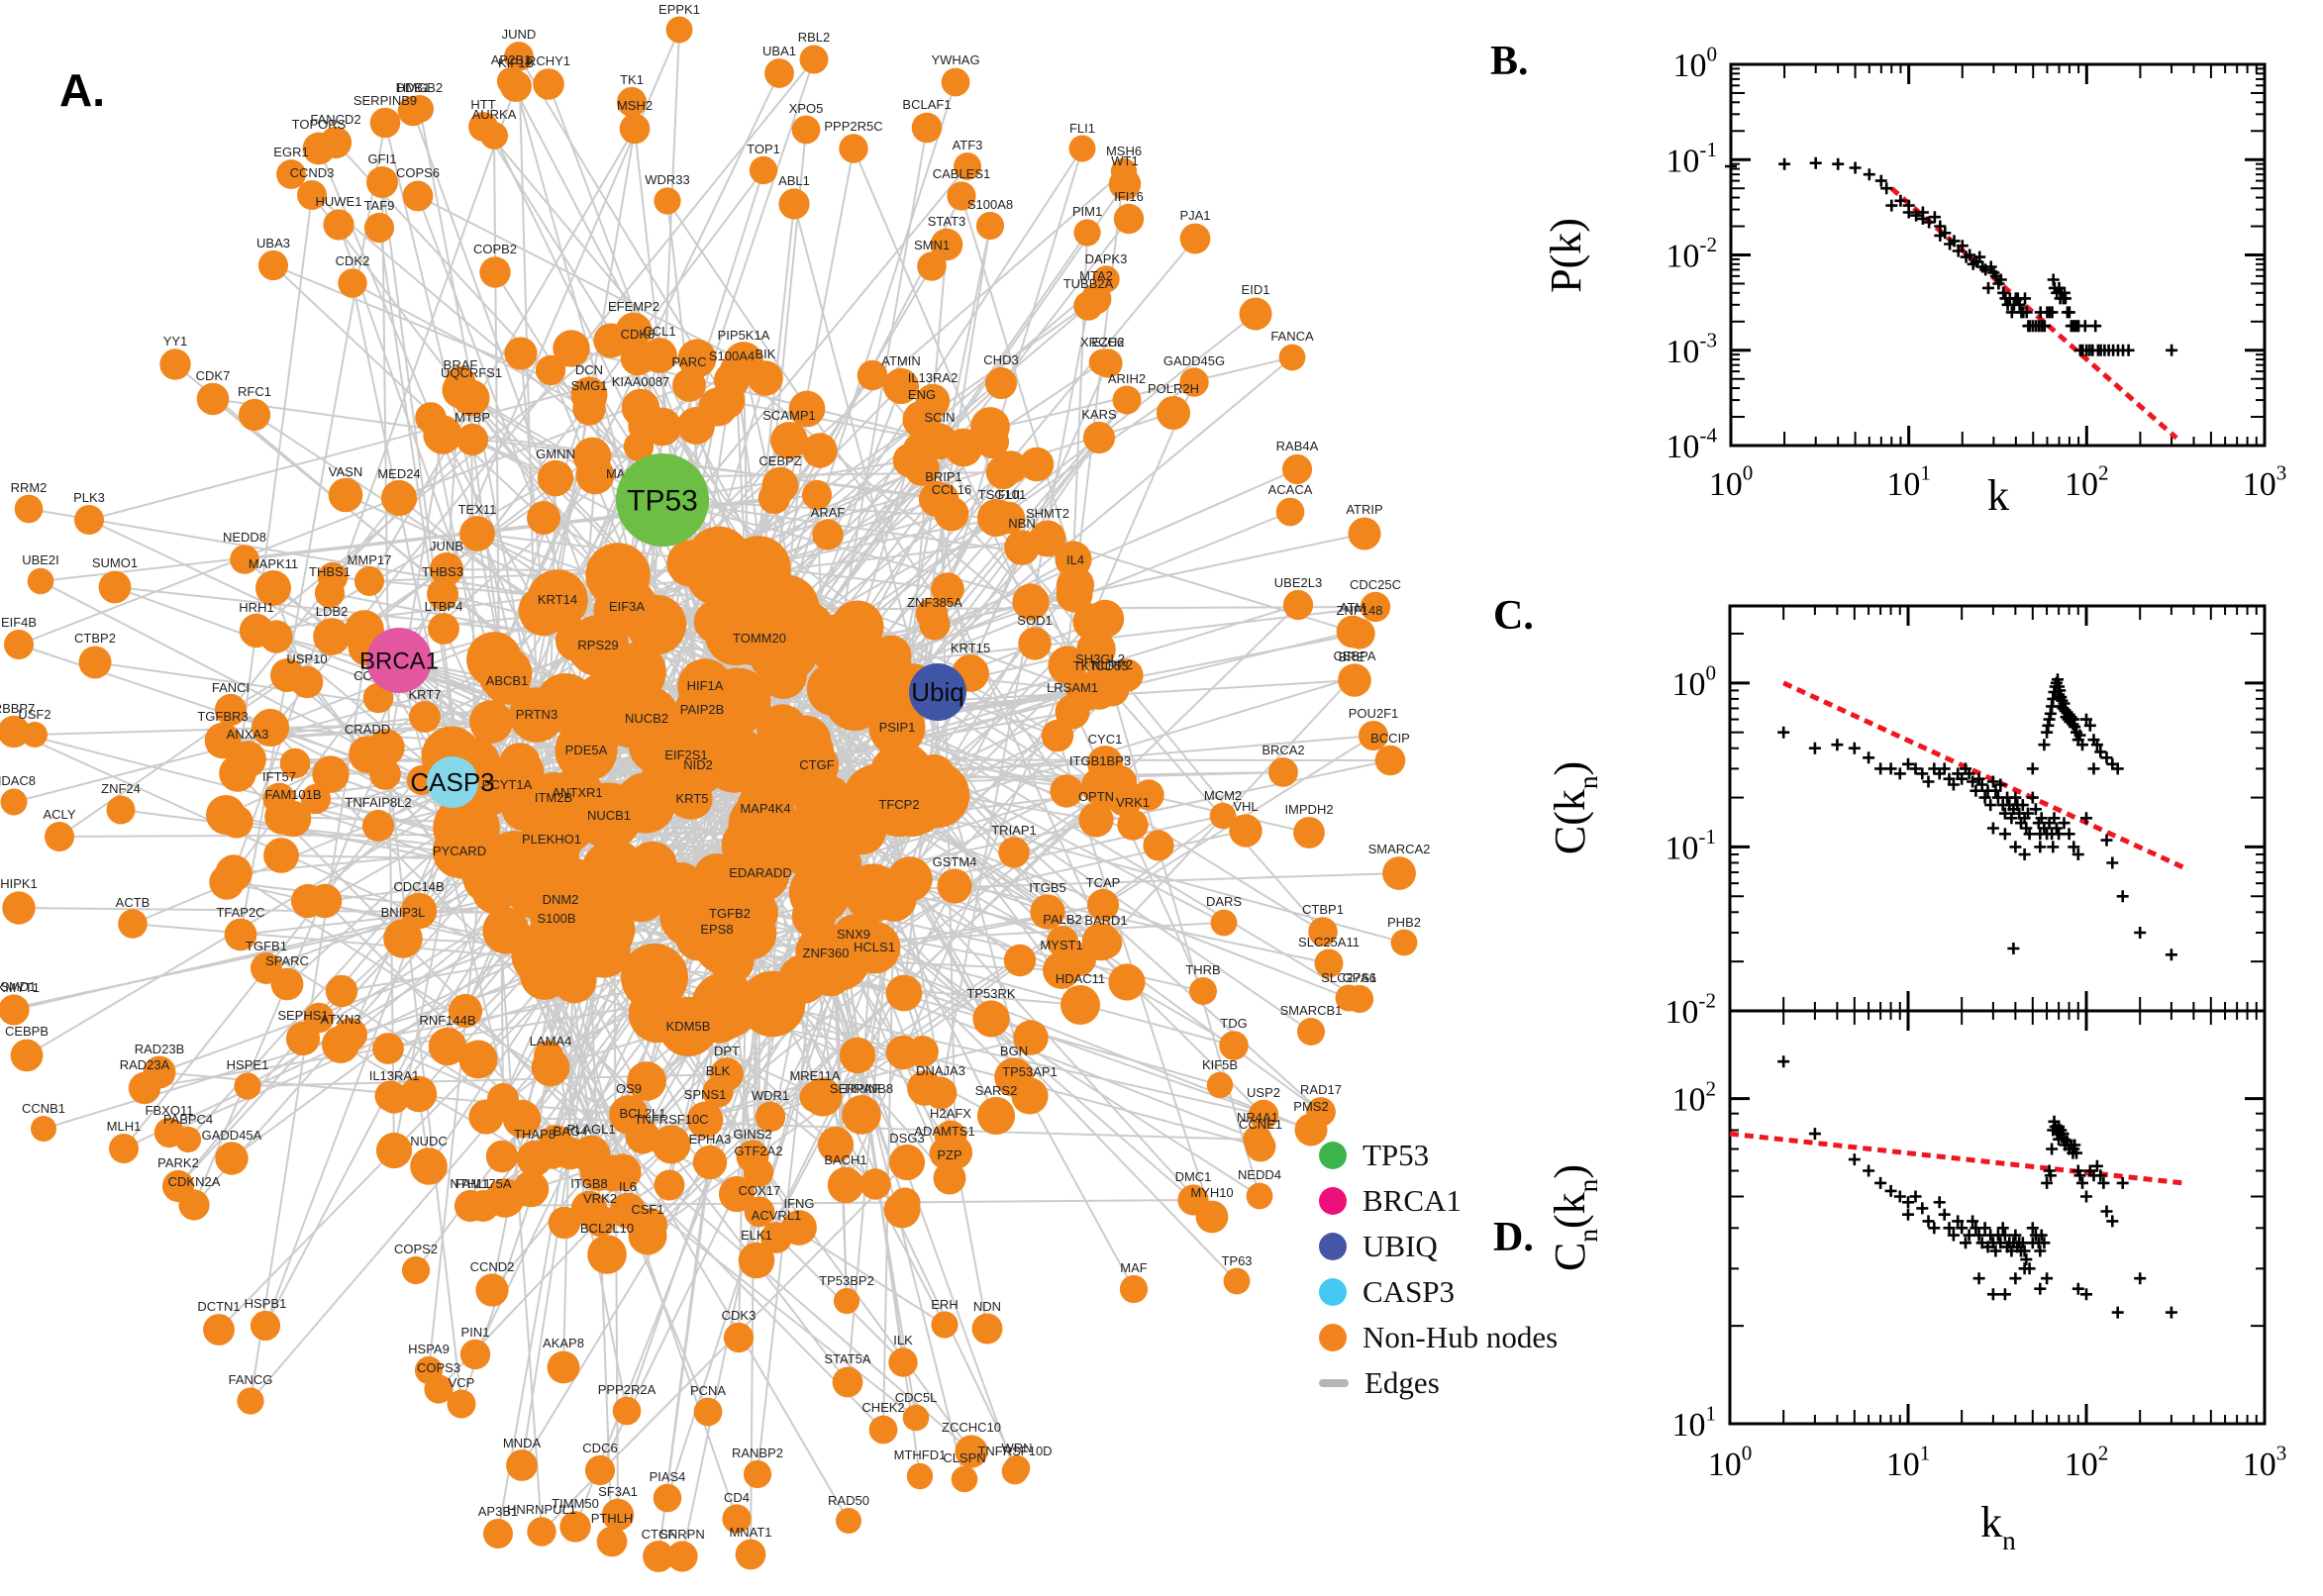 The height and width of the screenshot is (1596, 2323). I want to click on gene-node-label: NTHL1, so click(470, 1183).